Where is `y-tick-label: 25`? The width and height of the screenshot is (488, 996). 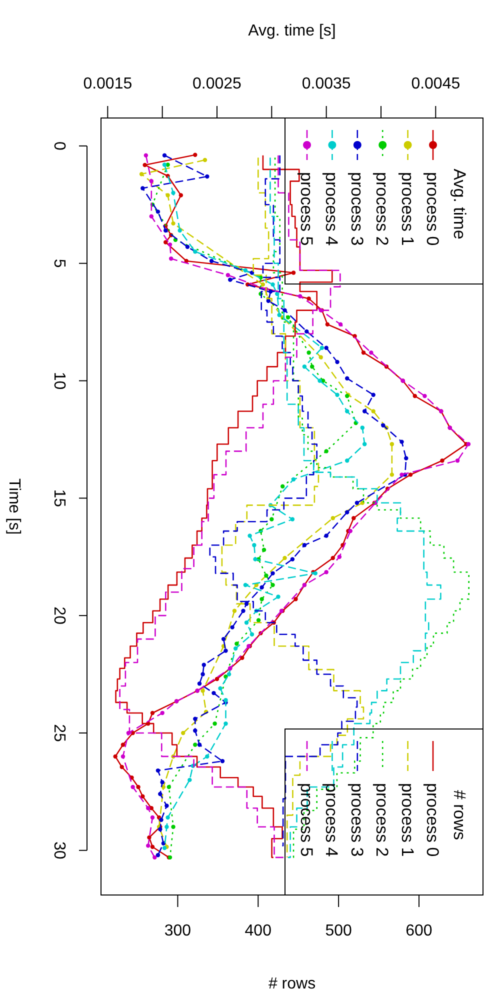 y-tick-label: 25 is located at coordinates (59, 733).